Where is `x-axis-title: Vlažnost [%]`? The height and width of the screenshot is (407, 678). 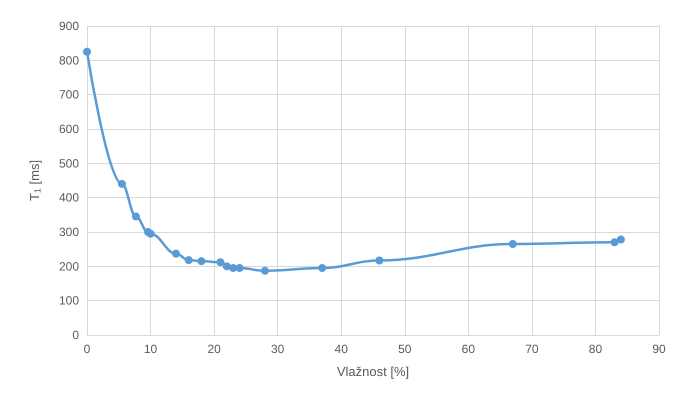
x-axis-title: Vlažnost [%] is located at coordinates (373, 371).